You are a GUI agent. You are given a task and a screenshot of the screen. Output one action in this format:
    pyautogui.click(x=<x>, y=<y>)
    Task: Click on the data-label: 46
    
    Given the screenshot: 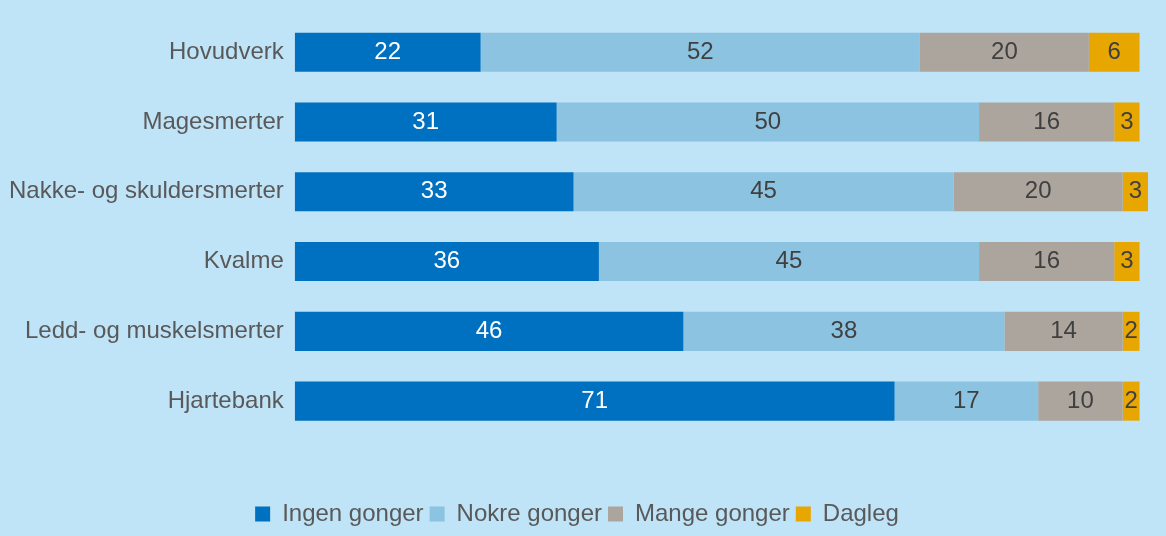 What is the action you would take?
    pyautogui.click(x=489, y=329)
    